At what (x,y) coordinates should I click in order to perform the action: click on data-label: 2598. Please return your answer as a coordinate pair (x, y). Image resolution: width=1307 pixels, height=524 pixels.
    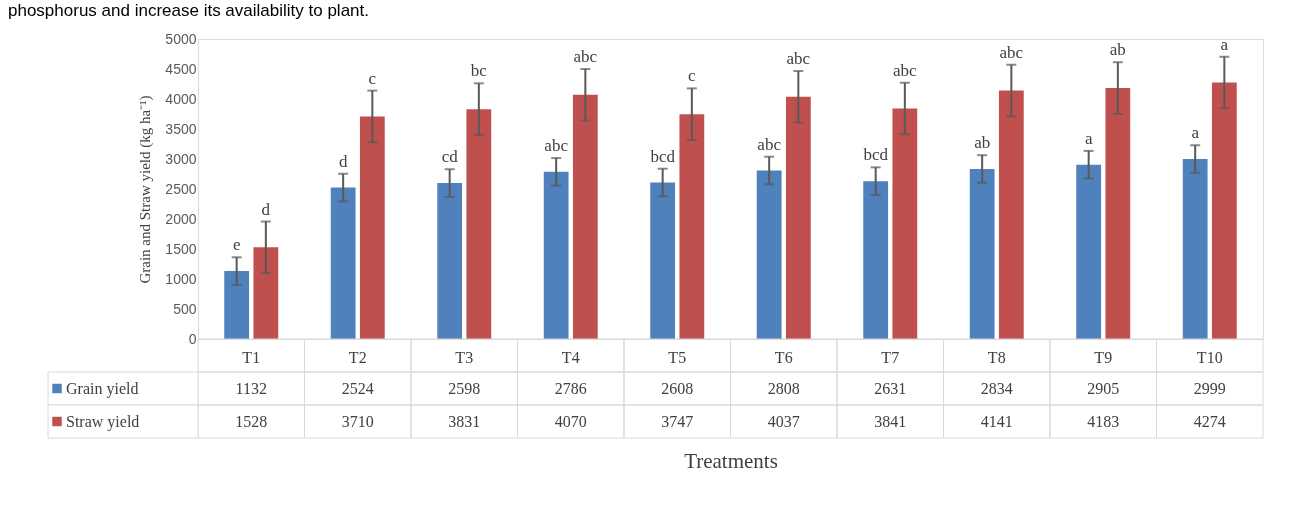
    Looking at the image, I should click on (464, 388).